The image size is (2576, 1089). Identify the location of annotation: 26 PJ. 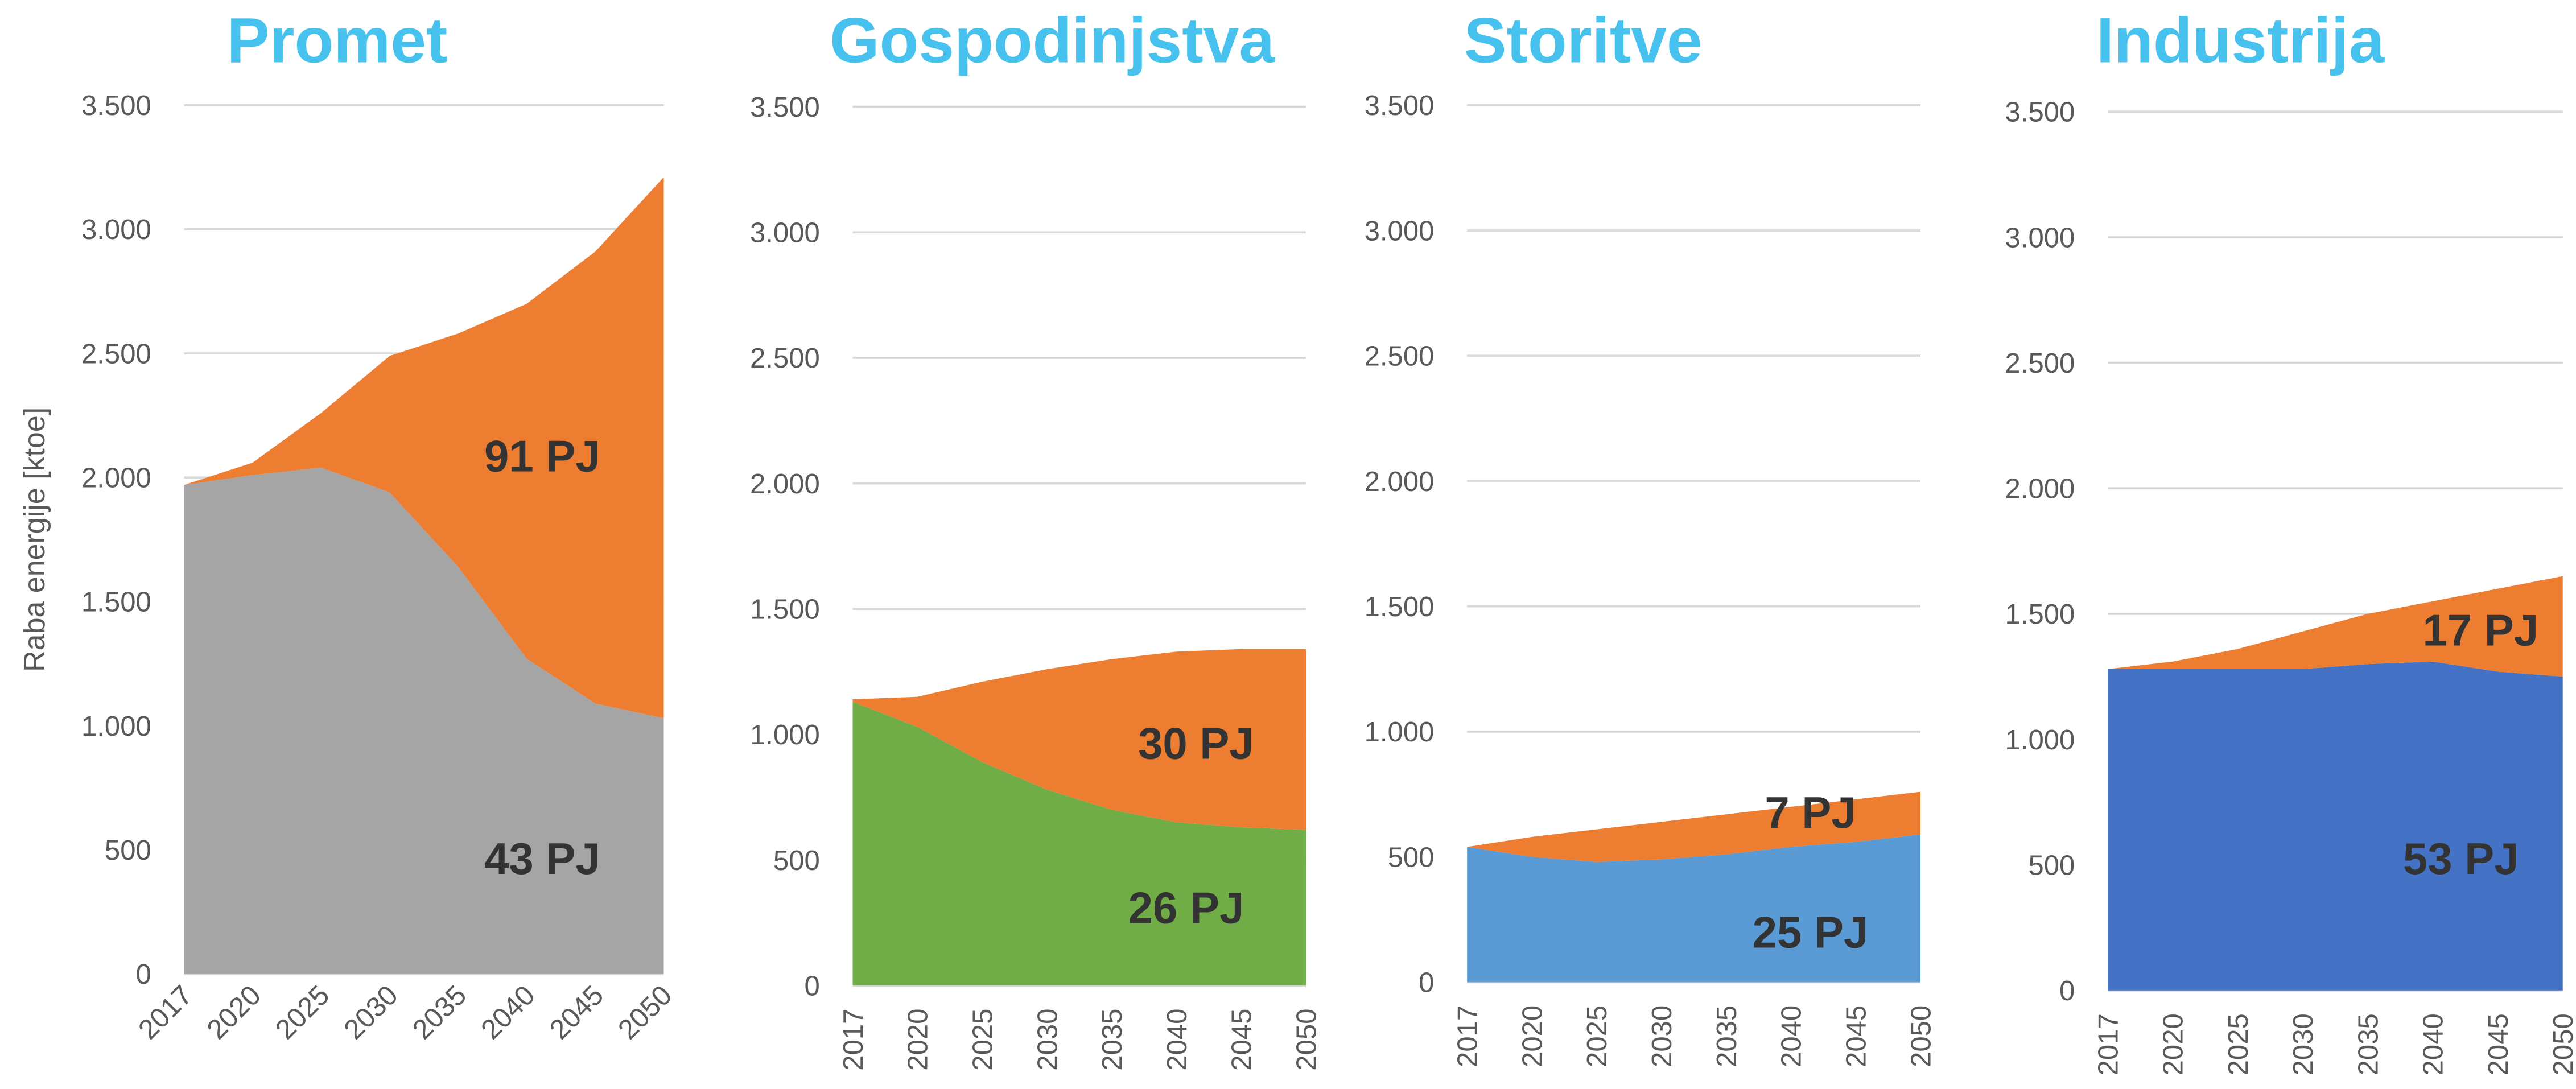
(1186, 907).